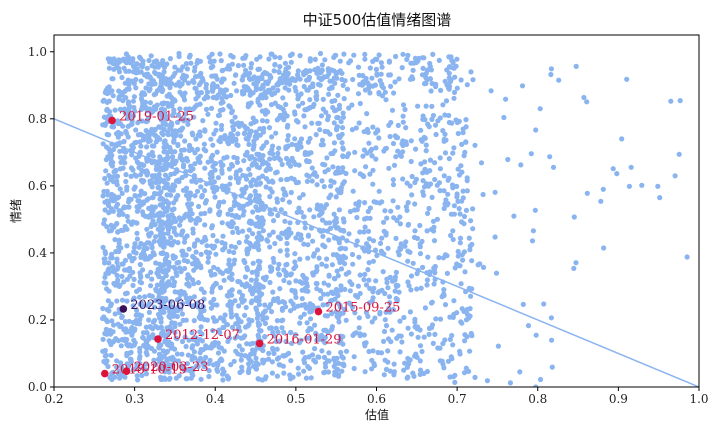 This screenshot has height=432, width=720. I want to click on scatter-point-2048, so click(287, 255).